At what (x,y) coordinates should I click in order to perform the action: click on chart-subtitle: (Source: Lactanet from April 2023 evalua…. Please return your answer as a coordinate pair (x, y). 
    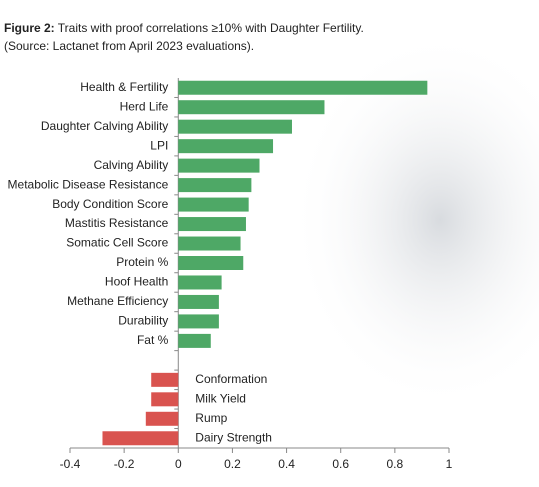
    Looking at the image, I should click on (129, 46).